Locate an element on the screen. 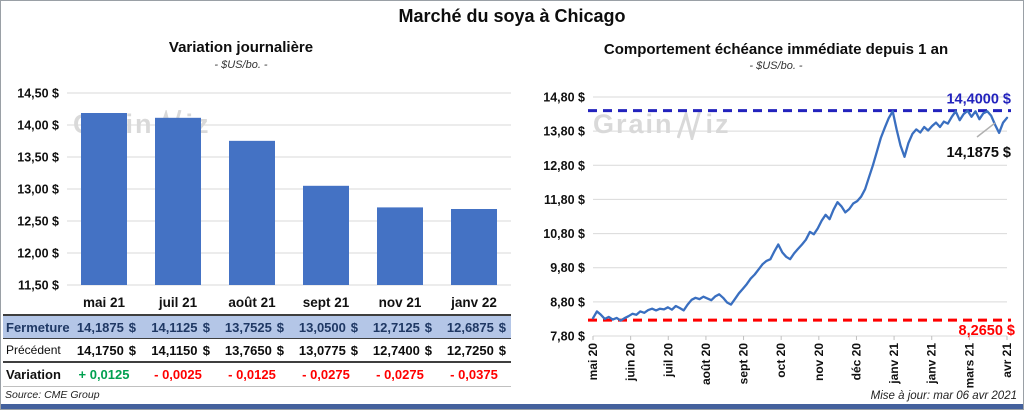 This screenshot has width=1024, height=410. price-value: 14,1125 is located at coordinates (174, 327).